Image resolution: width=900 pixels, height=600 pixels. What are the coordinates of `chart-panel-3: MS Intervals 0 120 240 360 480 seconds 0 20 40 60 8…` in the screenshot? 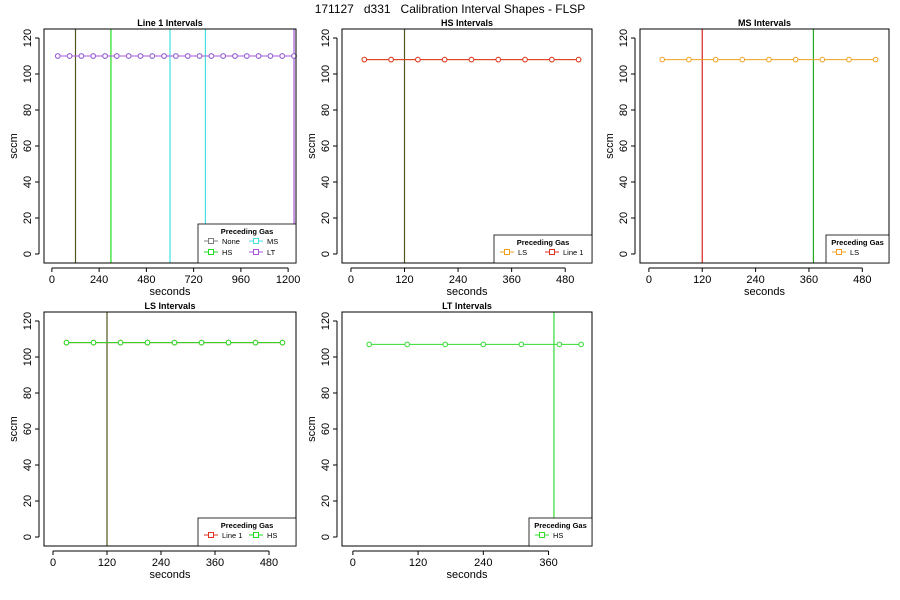 It's located at (747, 158).